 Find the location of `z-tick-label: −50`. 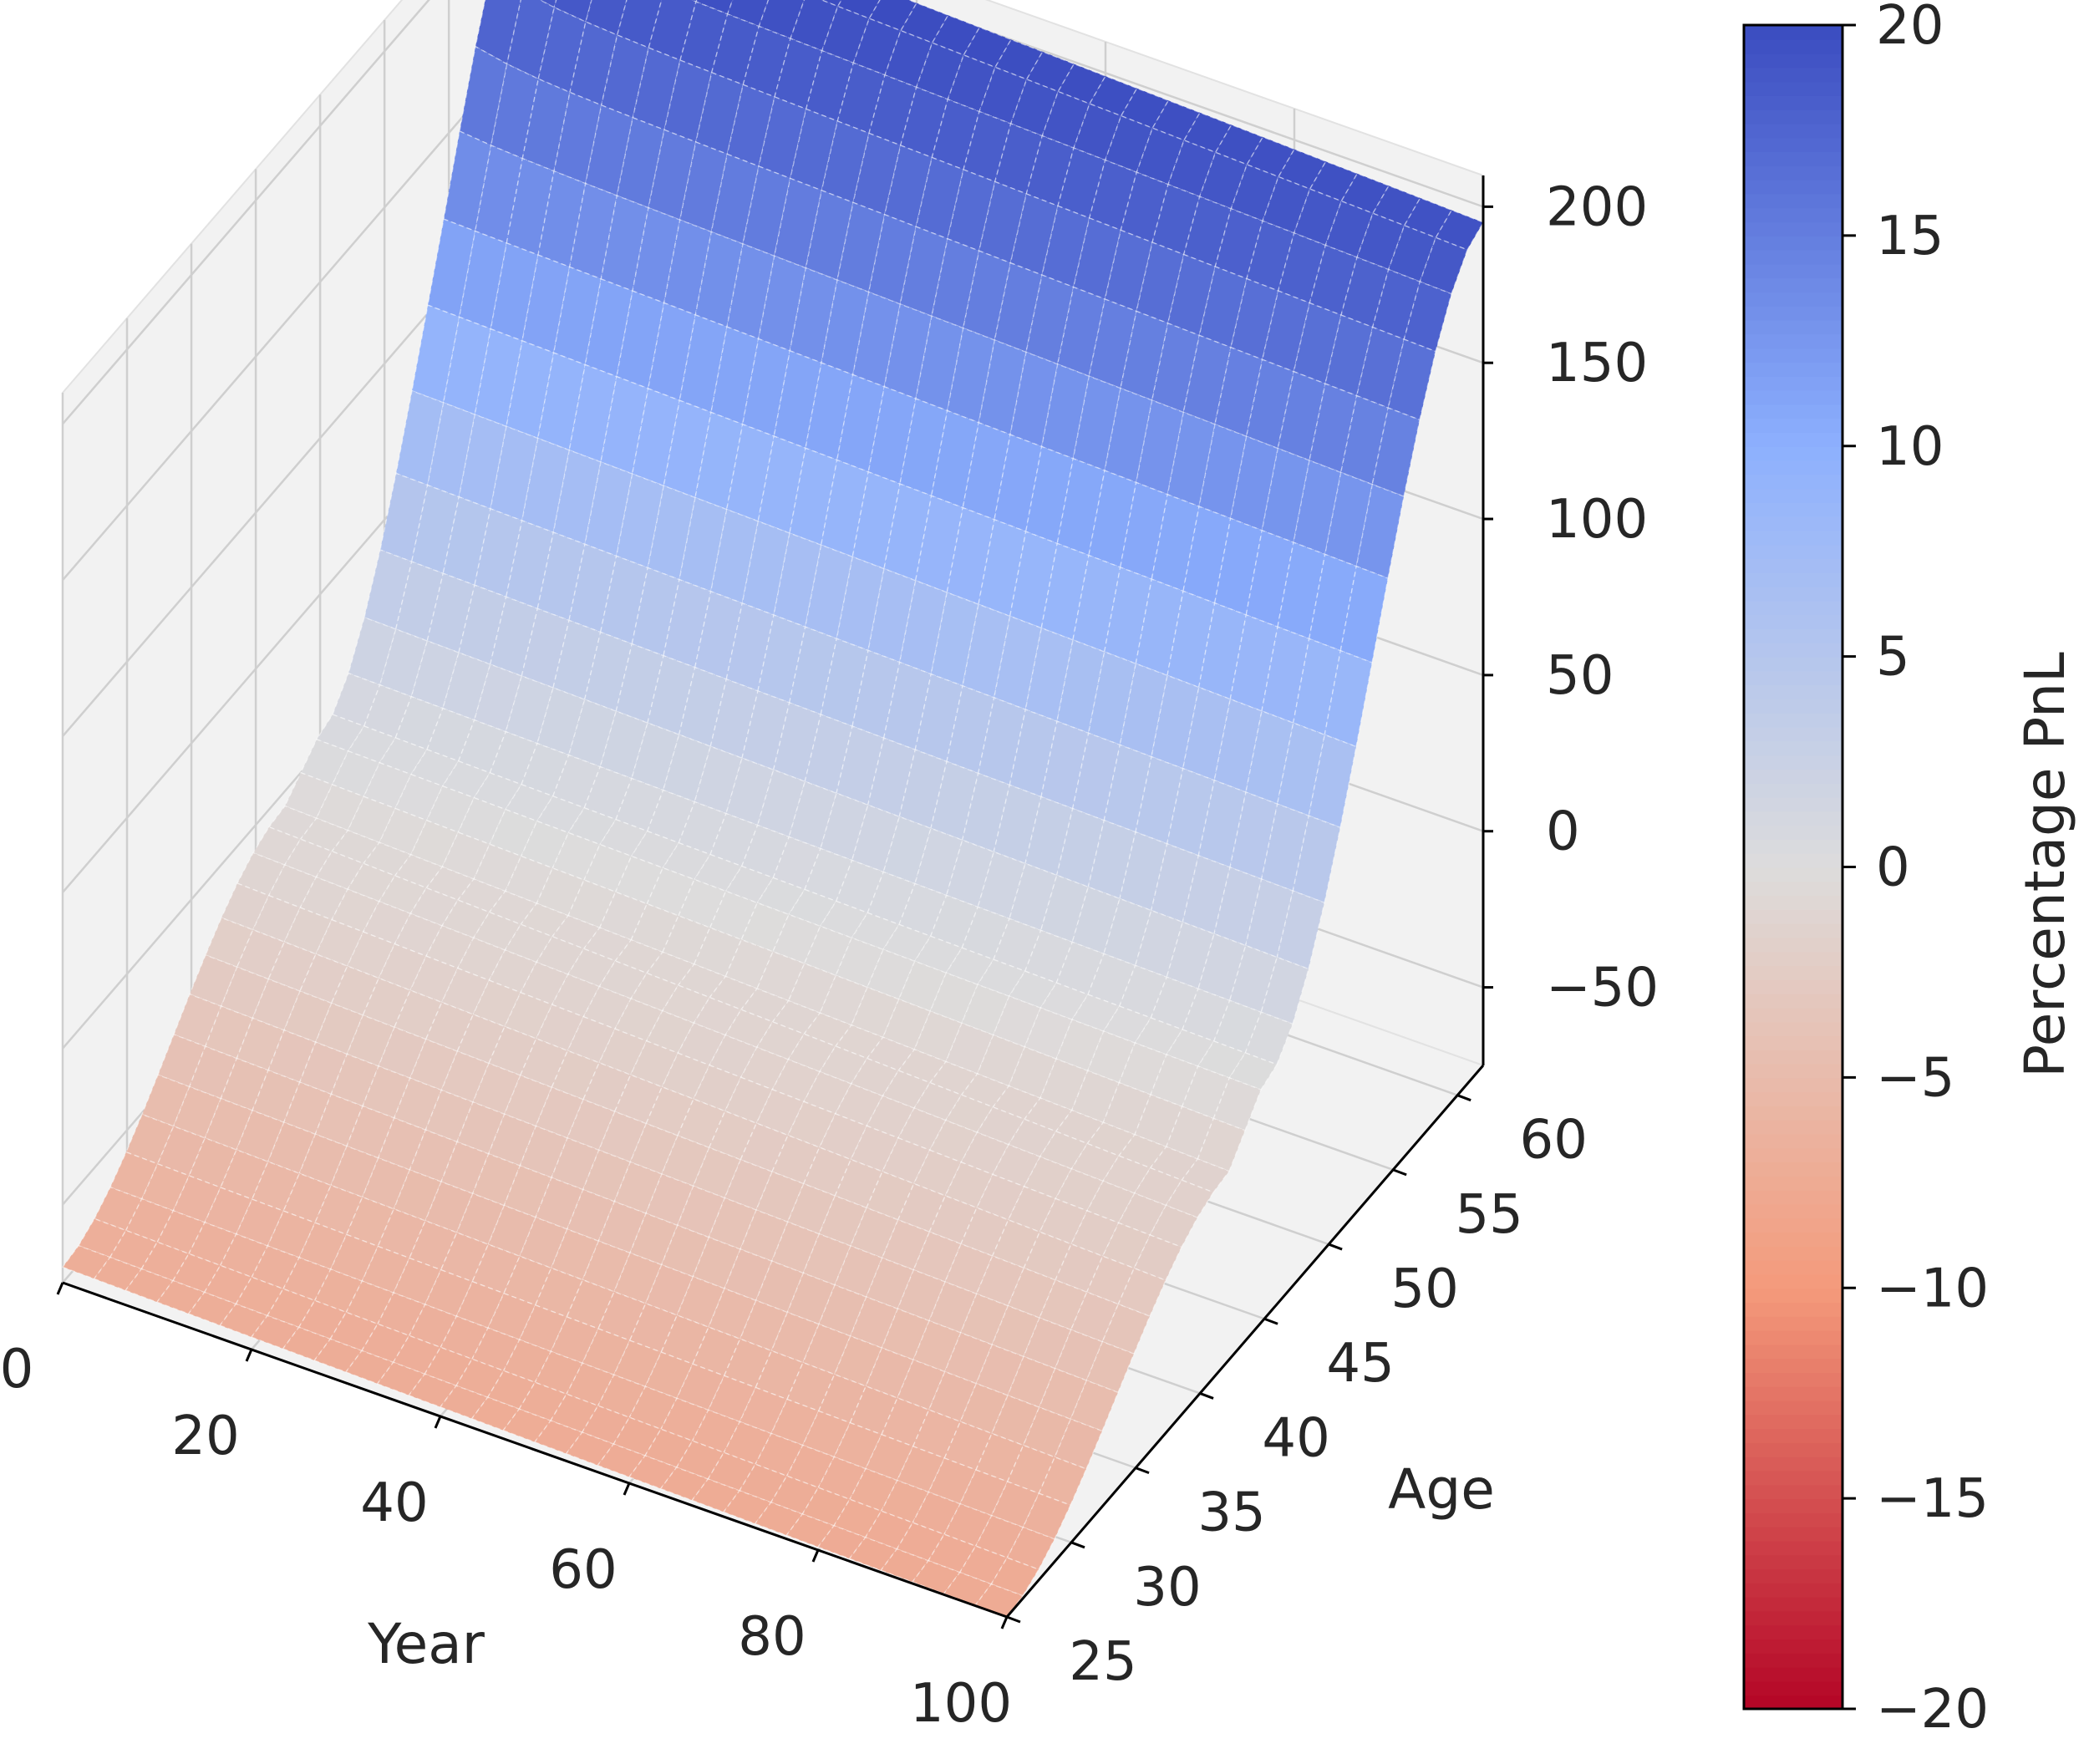

z-tick-label: −50 is located at coordinates (1602, 988).